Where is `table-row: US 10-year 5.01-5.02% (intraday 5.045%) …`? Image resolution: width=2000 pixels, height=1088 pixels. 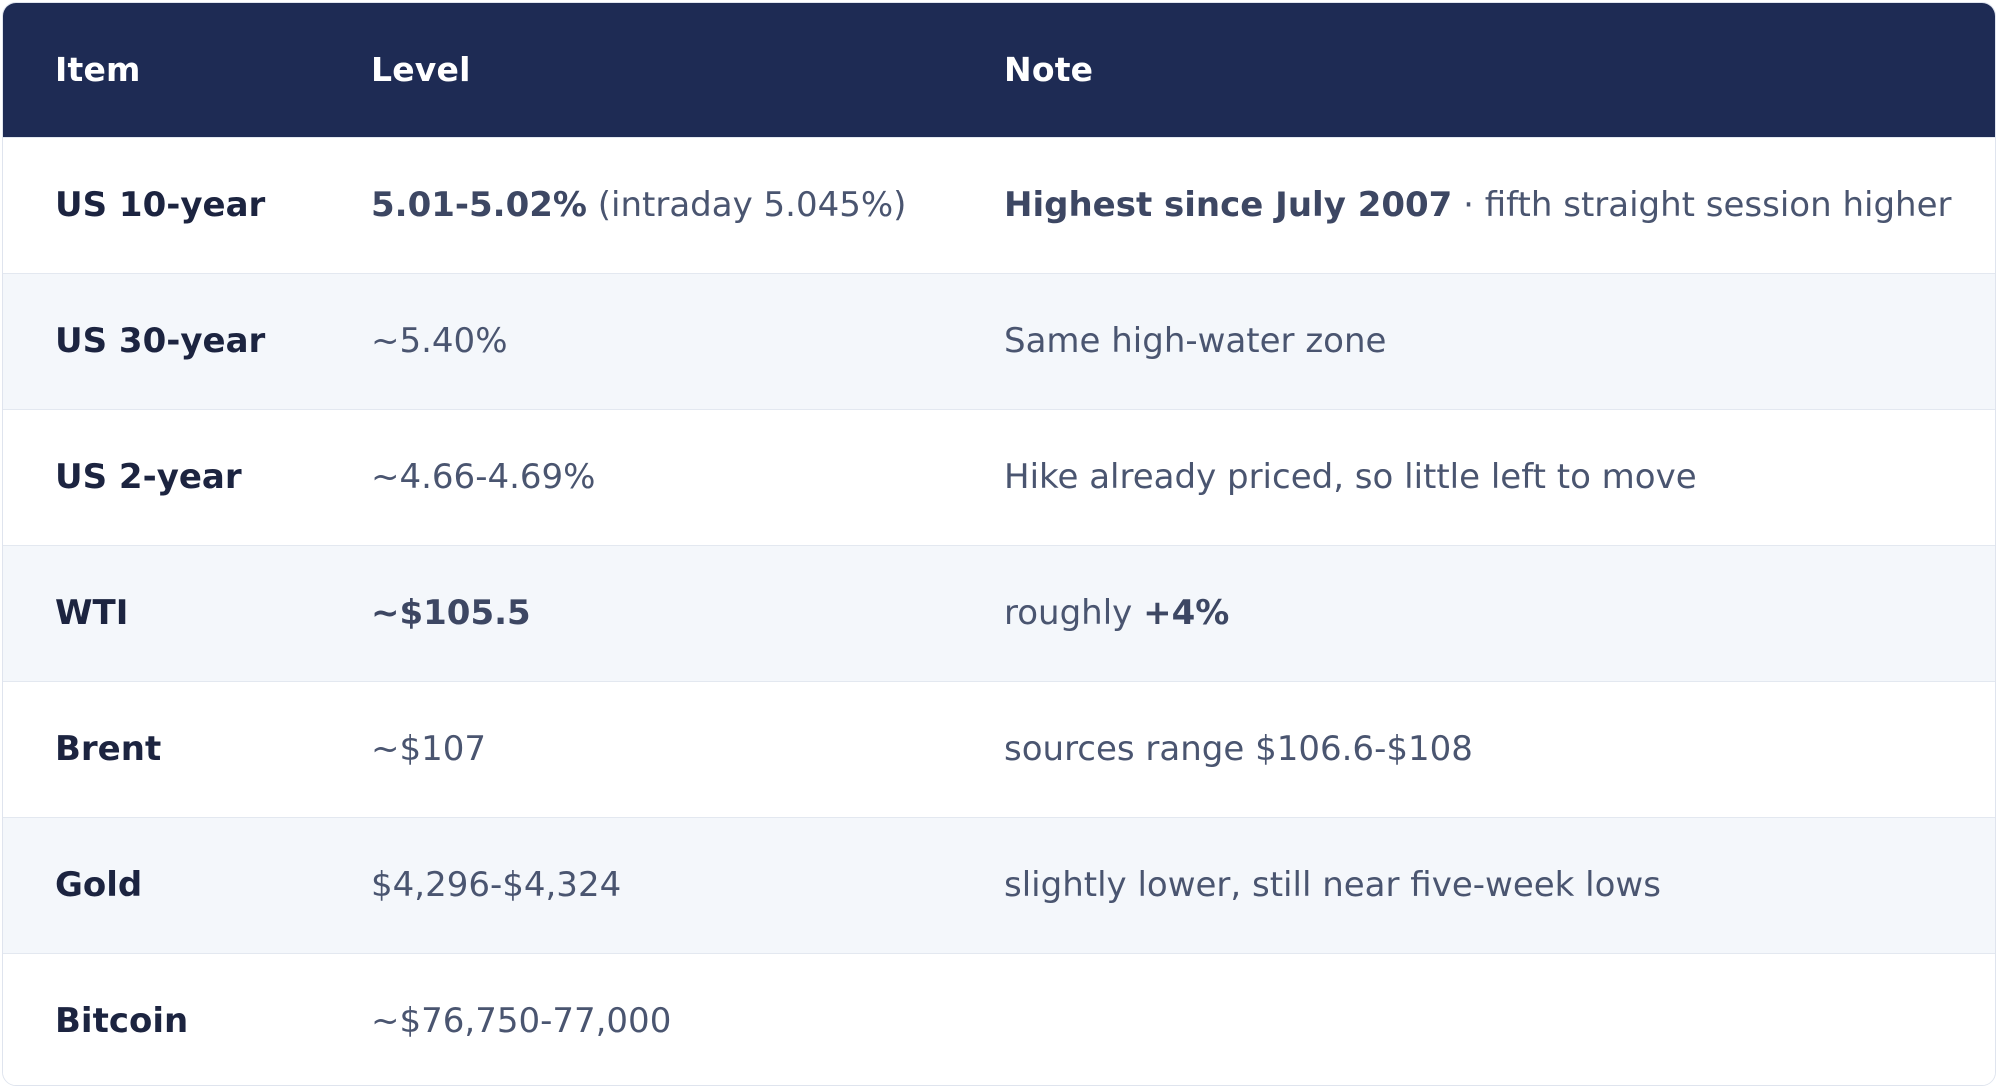 table-row: US 10-year 5.01-5.02% (intraday 5.045%) … is located at coordinates (999, 205).